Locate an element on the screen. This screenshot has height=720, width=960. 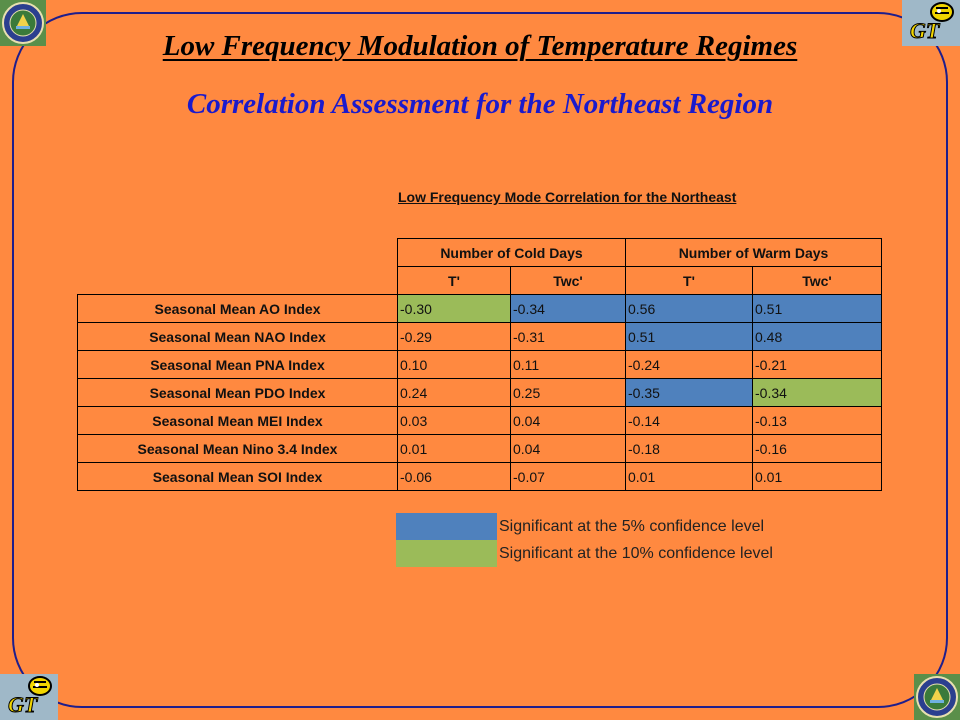
group-header-row: Number of Cold Days Number of Warm Days is located at coordinates (480, 252).